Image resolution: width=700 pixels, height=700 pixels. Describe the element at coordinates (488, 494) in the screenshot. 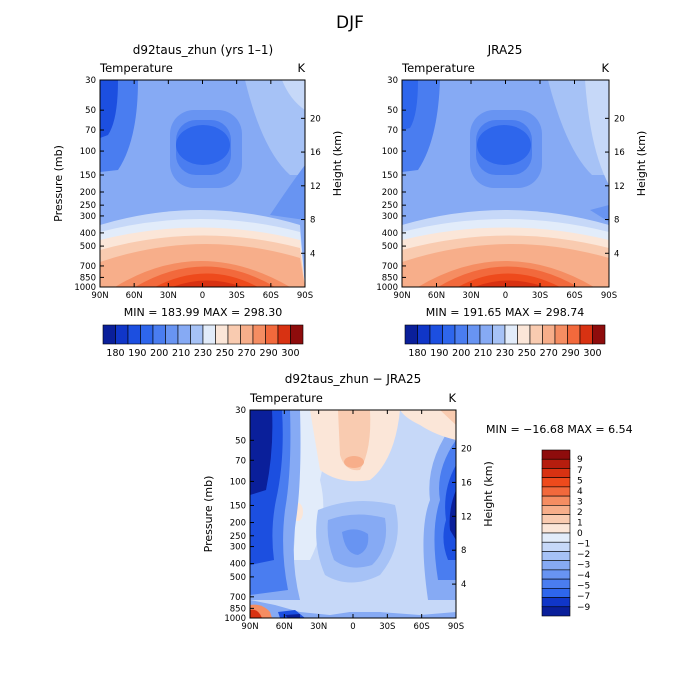

I see `y-right-axis-label: Height (km)` at that location.